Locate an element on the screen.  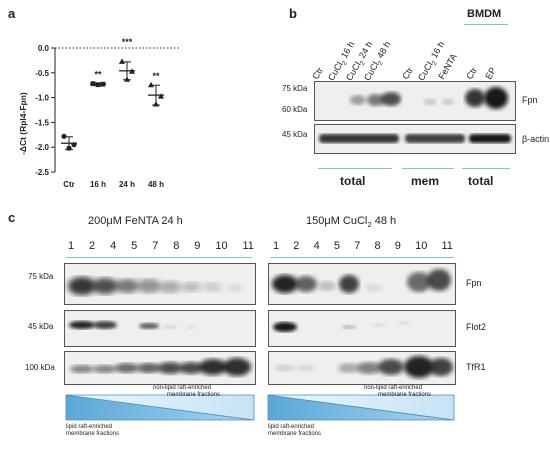
bmdm-label: BMDM is located at coordinates (484, 14).